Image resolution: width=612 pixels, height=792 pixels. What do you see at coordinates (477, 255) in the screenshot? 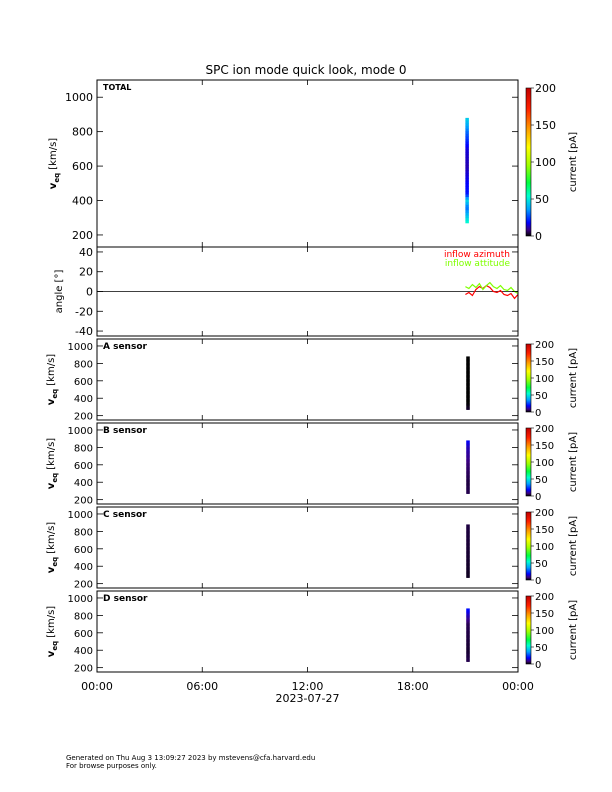
I see `legend-entry: inflow azimuth` at bounding box center [477, 255].